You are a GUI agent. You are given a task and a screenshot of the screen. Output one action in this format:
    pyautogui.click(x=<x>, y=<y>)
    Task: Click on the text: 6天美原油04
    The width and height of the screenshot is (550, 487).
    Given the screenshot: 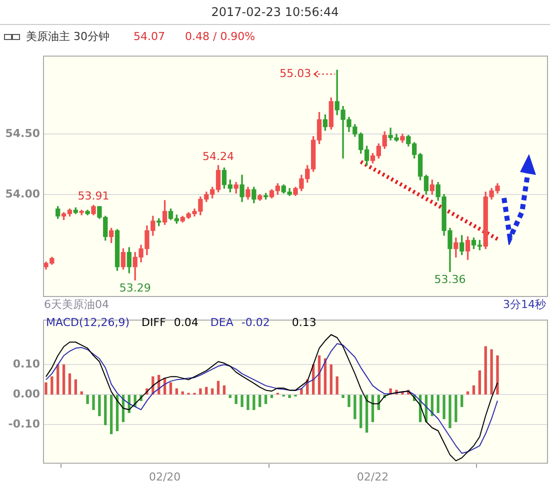 What is the action you would take?
    pyautogui.click(x=76, y=304)
    